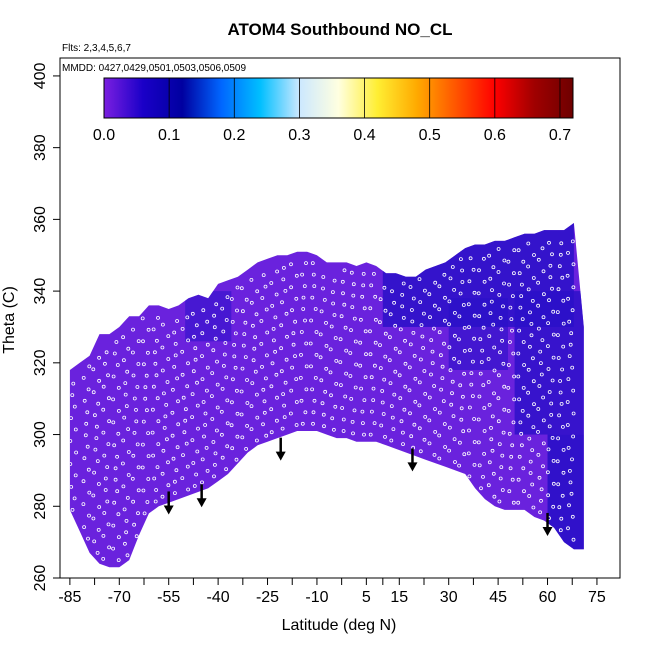 This screenshot has width=650, height=655. I want to click on arrow-head, so click(547, 531).